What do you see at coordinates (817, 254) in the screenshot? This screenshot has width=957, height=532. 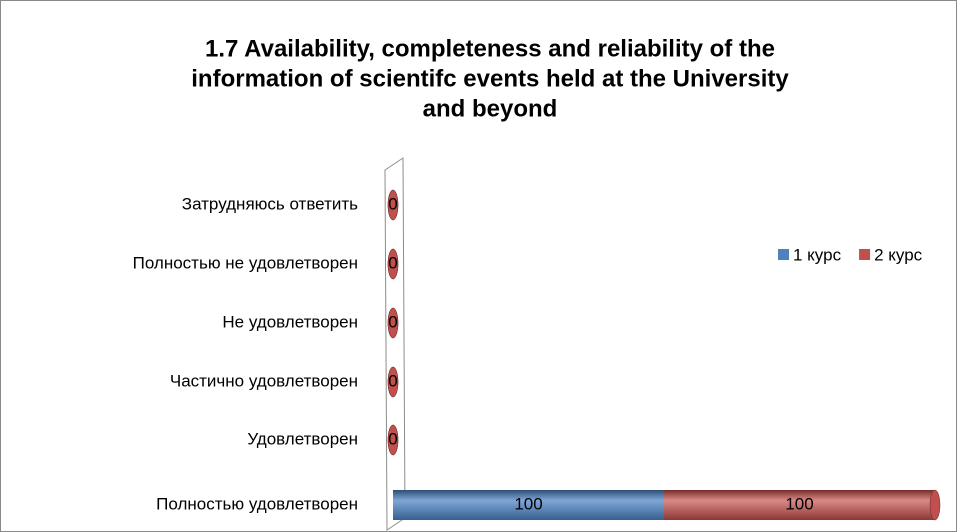 I see `legend-label: 1 курс` at bounding box center [817, 254].